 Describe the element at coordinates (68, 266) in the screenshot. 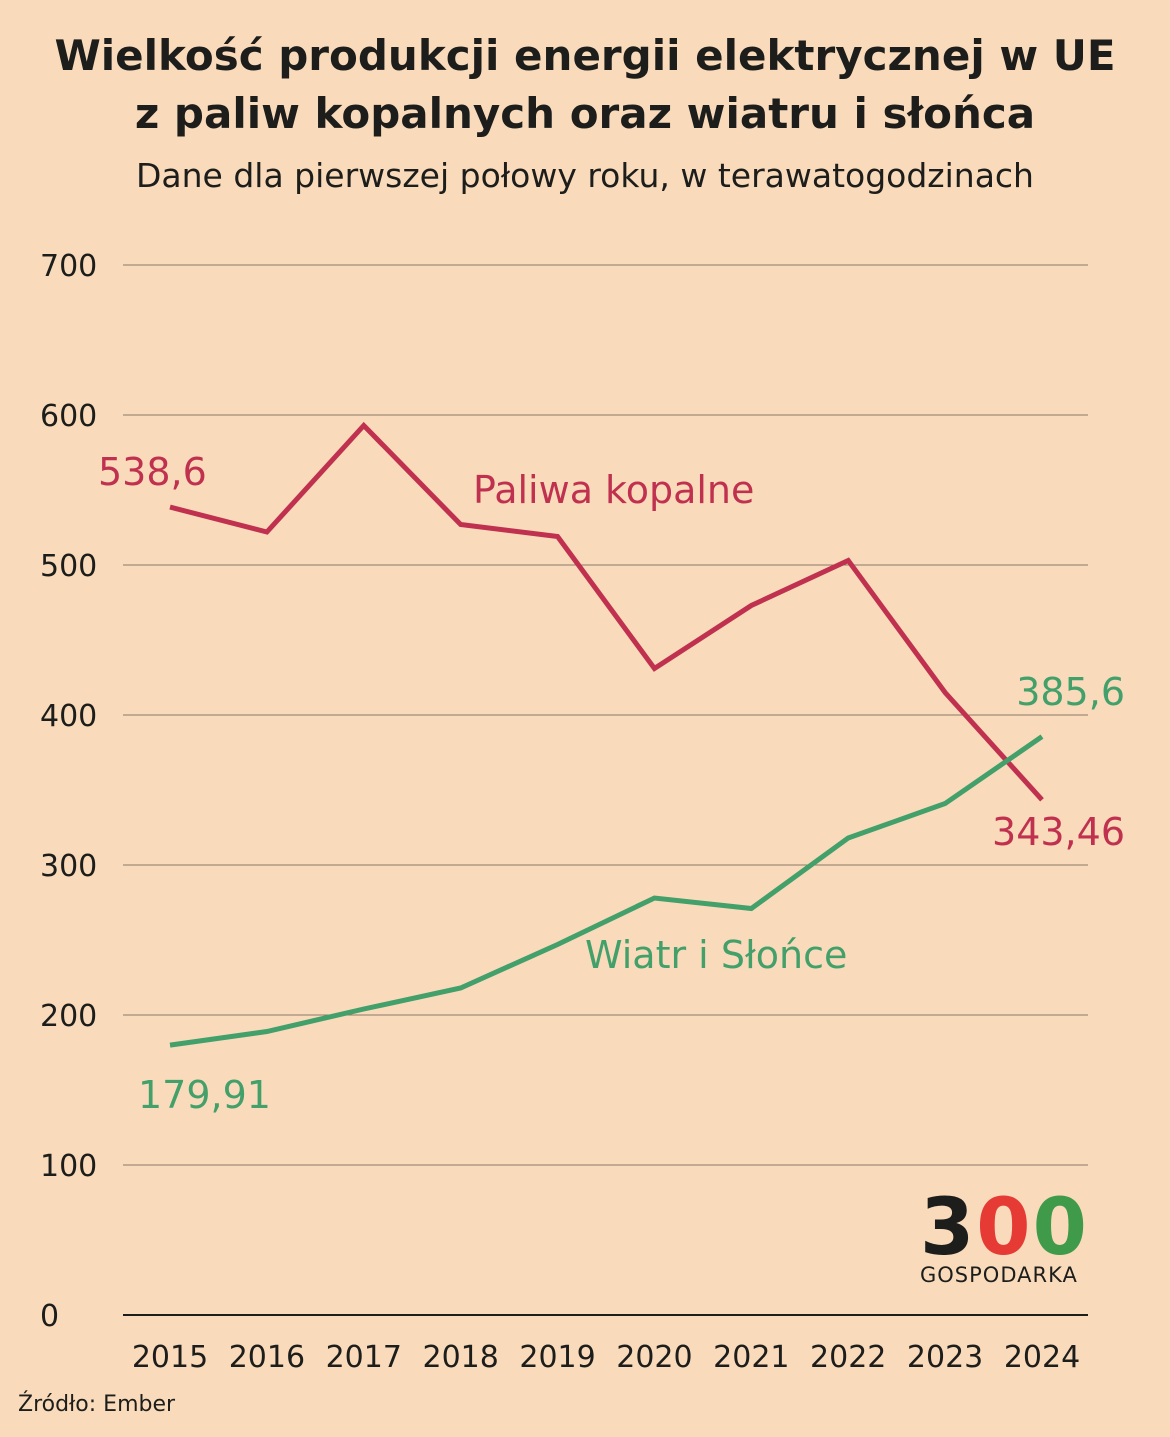

I see `y-tick-label: 700` at that location.